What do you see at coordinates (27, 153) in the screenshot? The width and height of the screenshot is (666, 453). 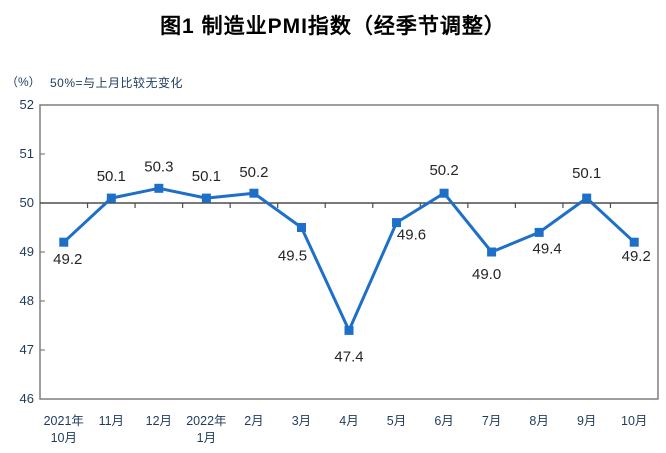 I see `y-axis-label: 51` at bounding box center [27, 153].